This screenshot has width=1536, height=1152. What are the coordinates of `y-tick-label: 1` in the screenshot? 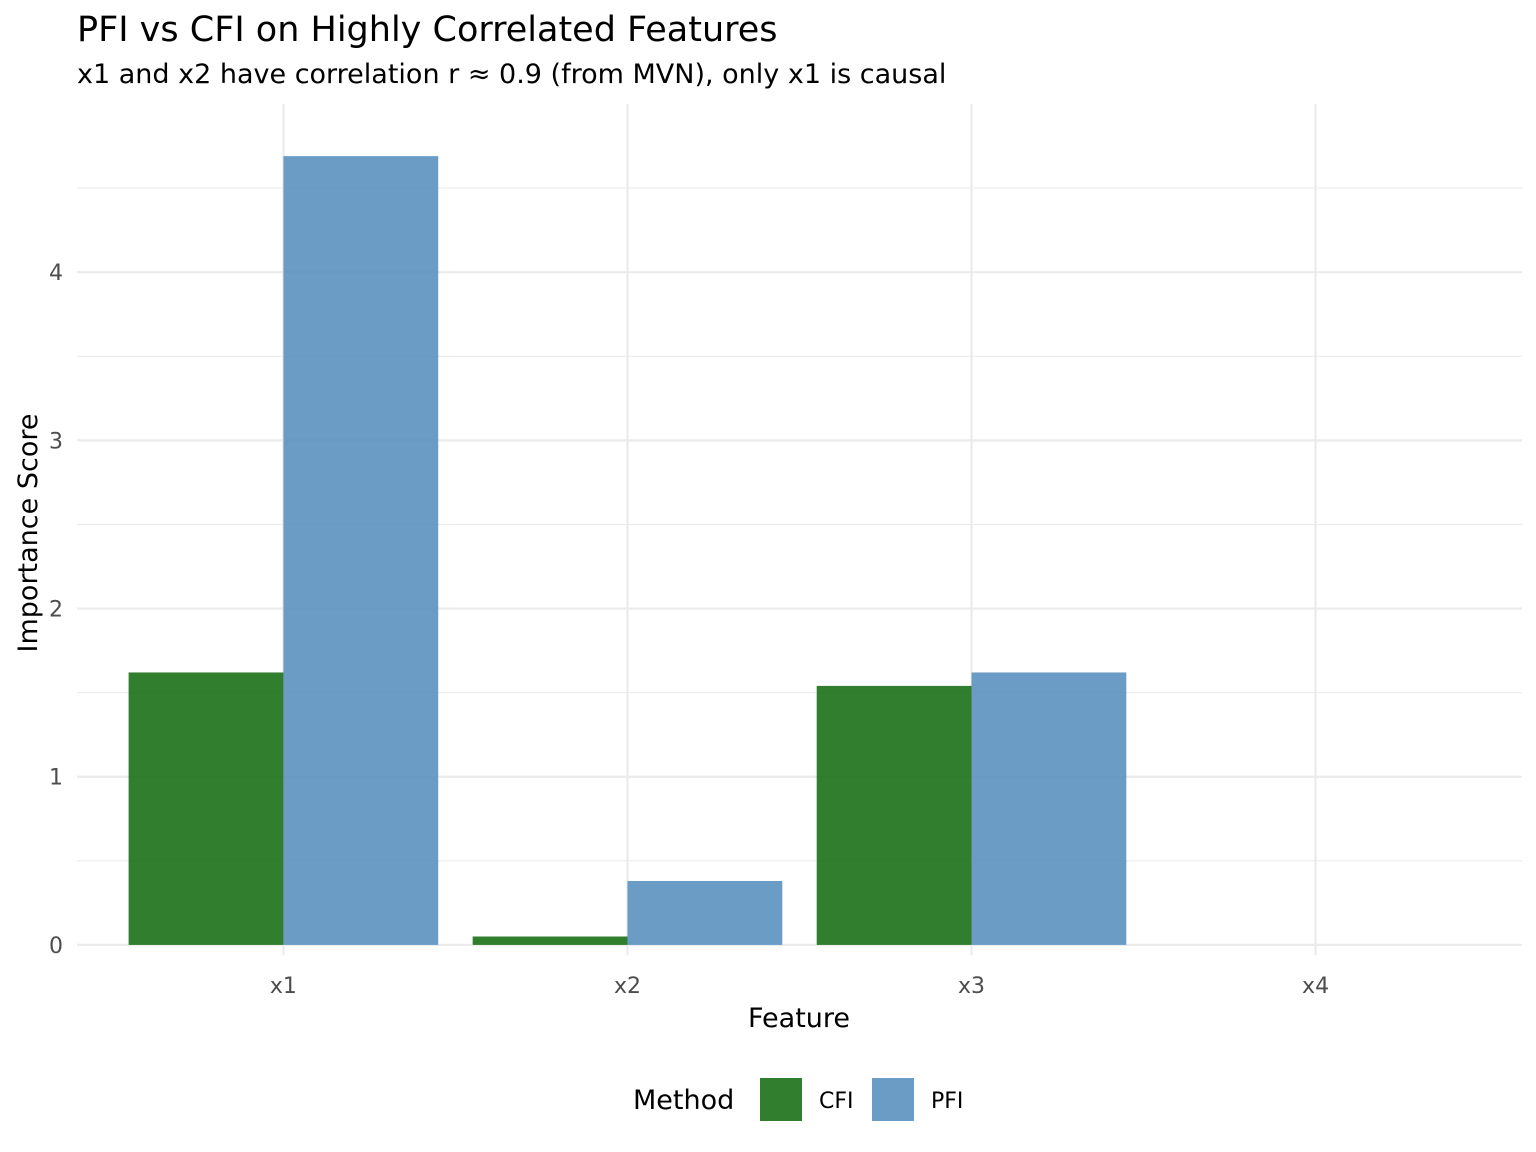 It's located at (56, 778).